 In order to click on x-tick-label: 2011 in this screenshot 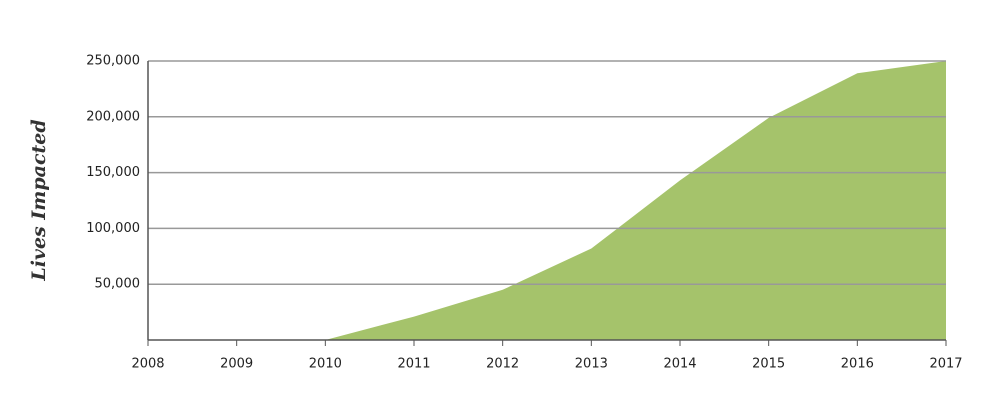, I will do `click(413, 364)`.